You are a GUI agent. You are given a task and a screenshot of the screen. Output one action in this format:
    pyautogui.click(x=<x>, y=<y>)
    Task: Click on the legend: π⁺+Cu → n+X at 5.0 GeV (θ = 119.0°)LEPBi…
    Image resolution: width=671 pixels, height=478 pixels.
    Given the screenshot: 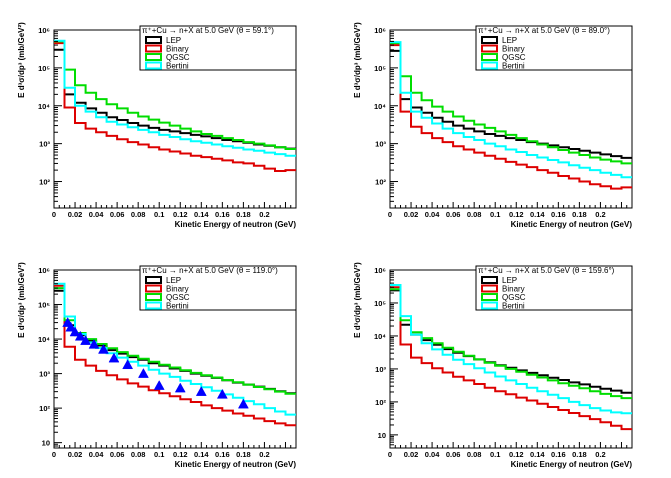 What is the action you would take?
    pyautogui.click(x=218, y=288)
    